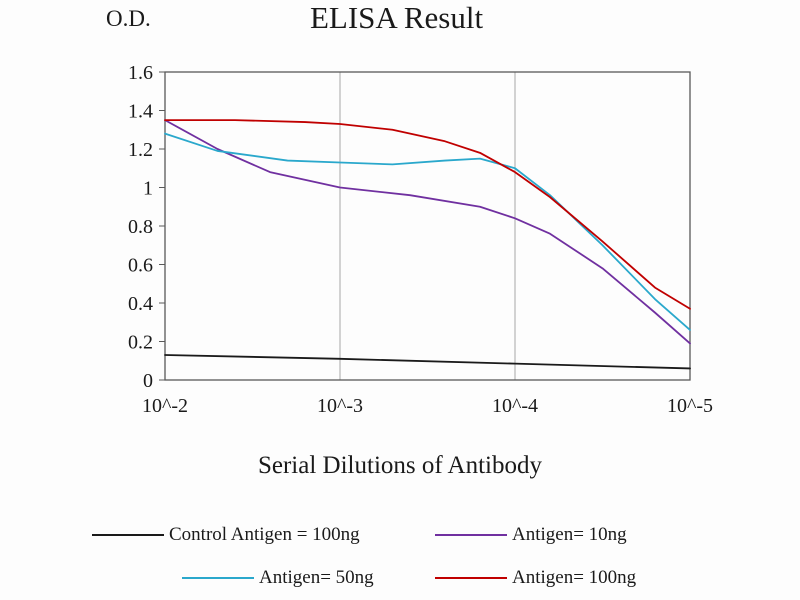 The height and width of the screenshot is (600, 800). What do you see at coordinates (128, 18) in the screenshot?
I see `y-axis-unit-label: O.D.` at bounding box center [128, 18].